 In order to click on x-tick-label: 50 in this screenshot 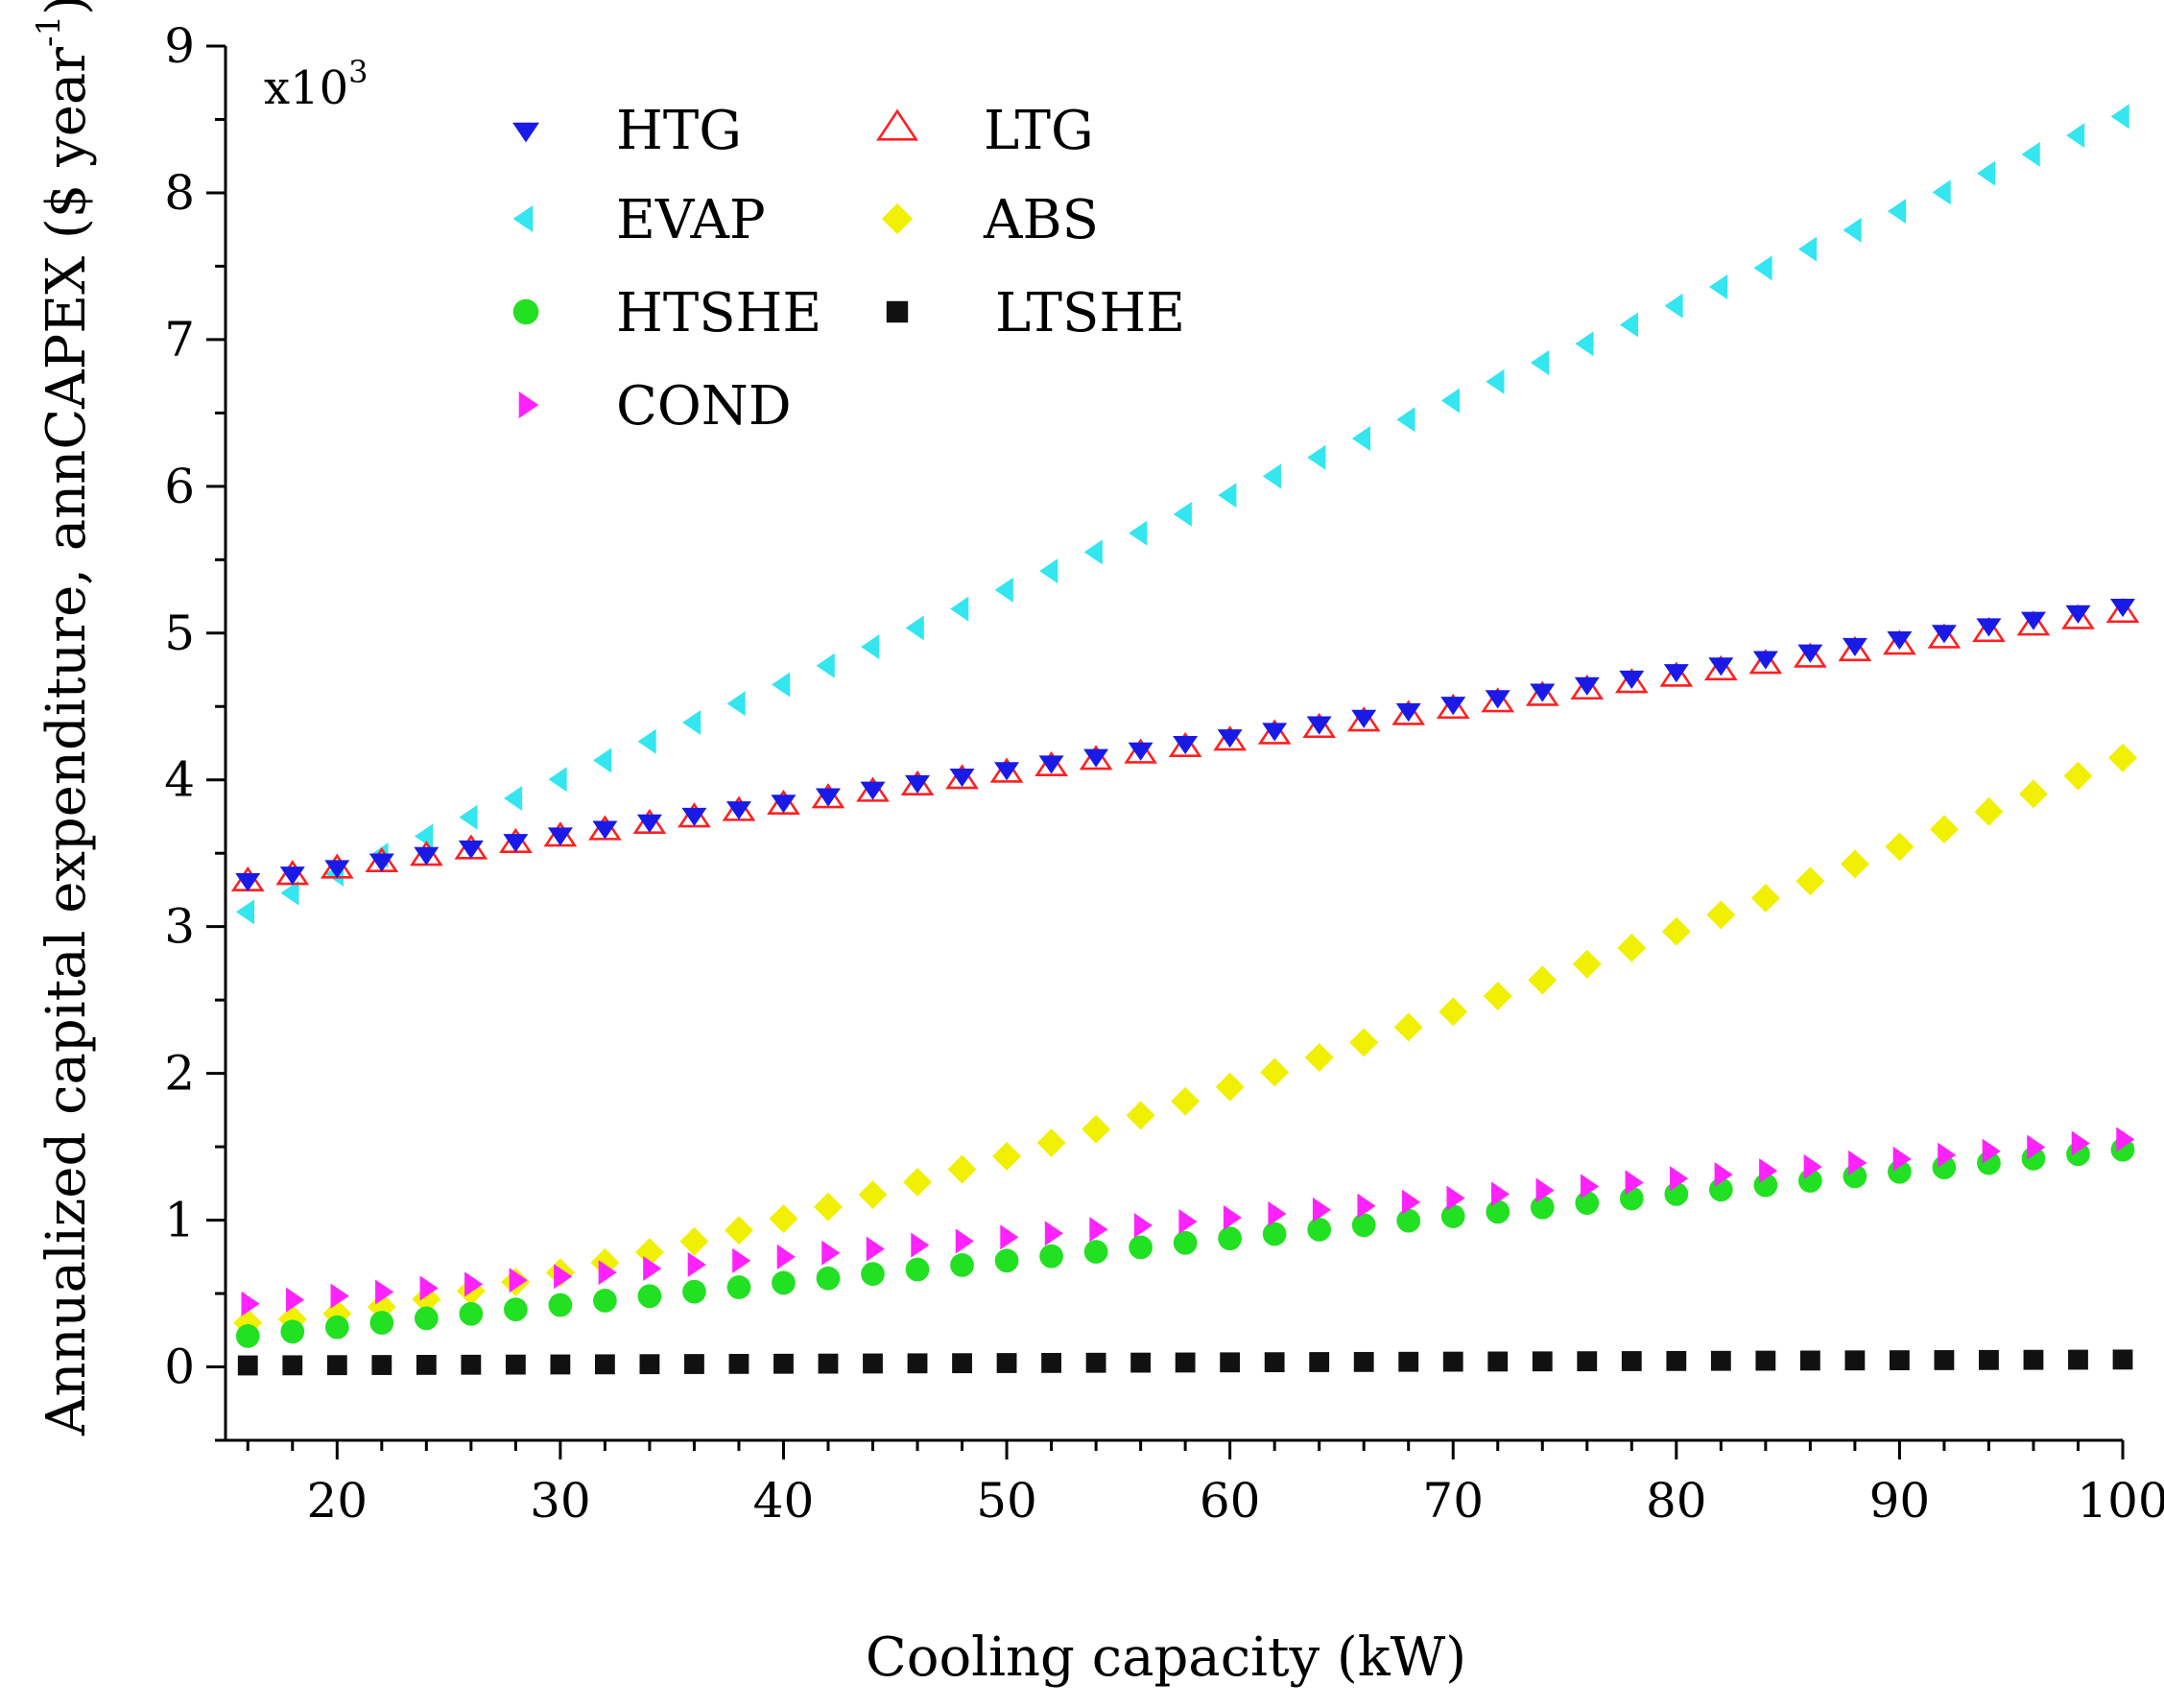, I will do `click(1006, 1501)`.